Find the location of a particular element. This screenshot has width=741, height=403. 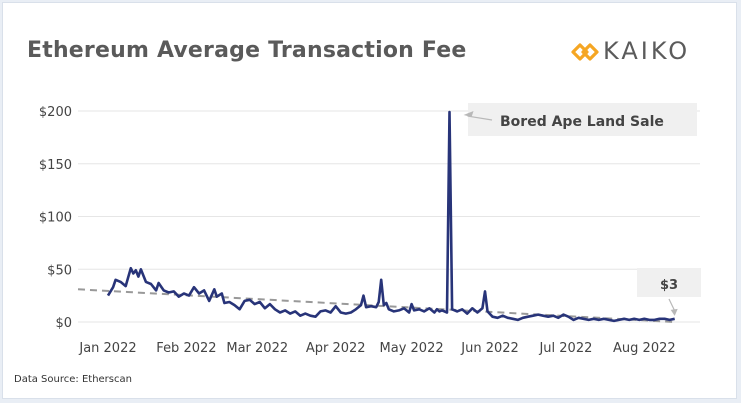

x-tick-label: Jan 2022 is located at coordinates (107, 348).